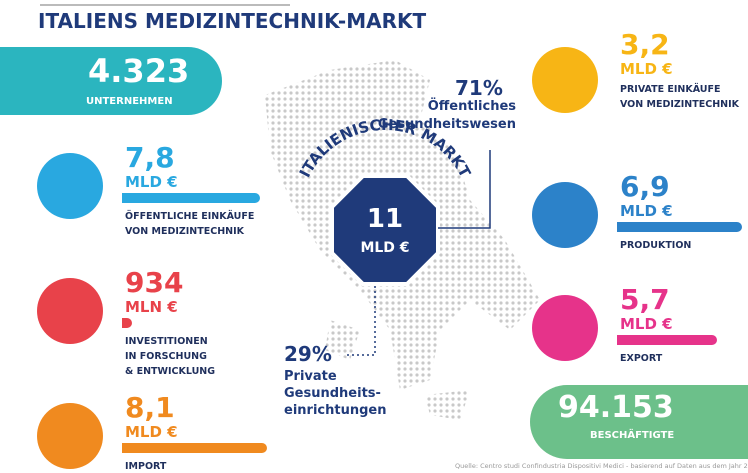 Image resolution: width=748 pixels, height=473 pixels. What do you see at coordinates (670, 89) in the screenshot?
I see `item-label: PRIVATE EINKÄUFE` at bounding box center [670, 89].